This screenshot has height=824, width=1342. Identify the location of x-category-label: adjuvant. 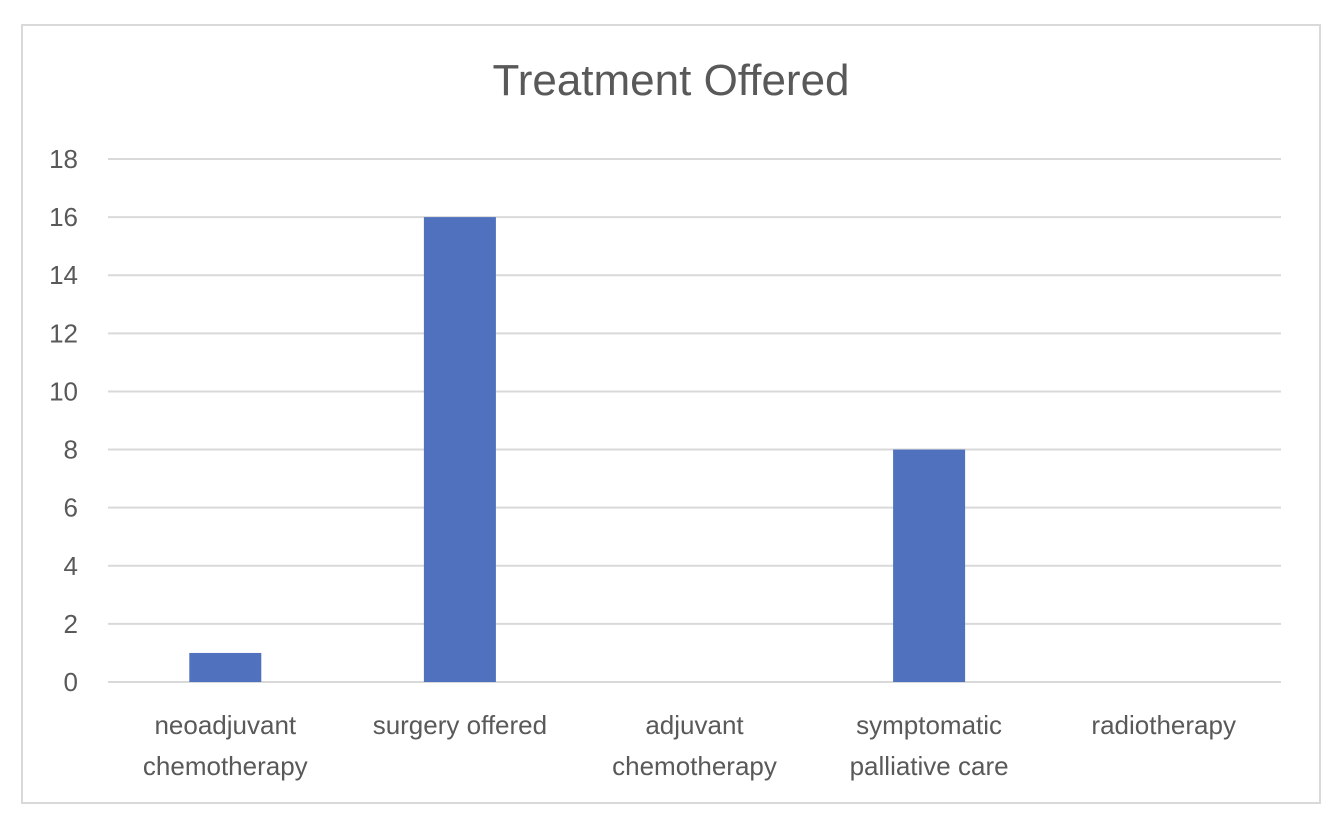
(694, 725).